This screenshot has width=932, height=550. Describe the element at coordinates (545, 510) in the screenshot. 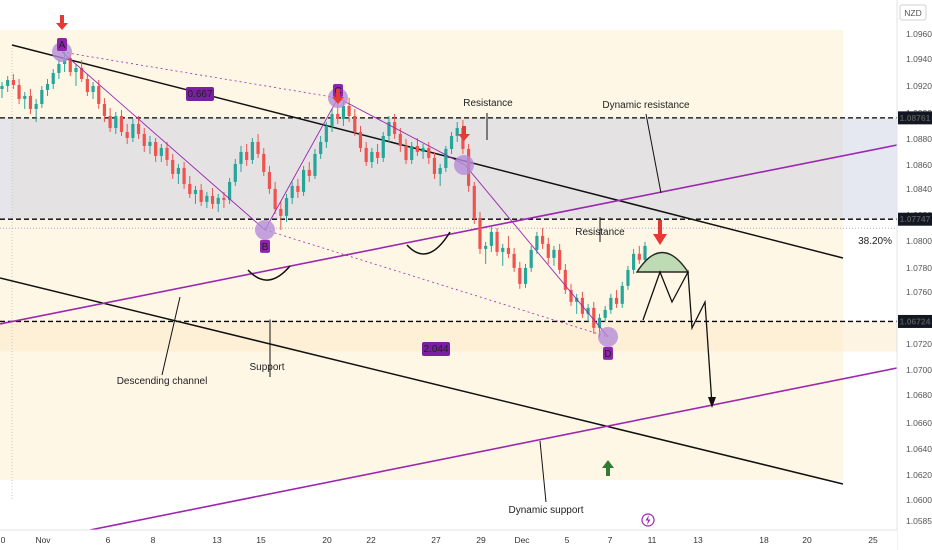

I see `annotation-dynamic-support: Dynamic support` at that location.